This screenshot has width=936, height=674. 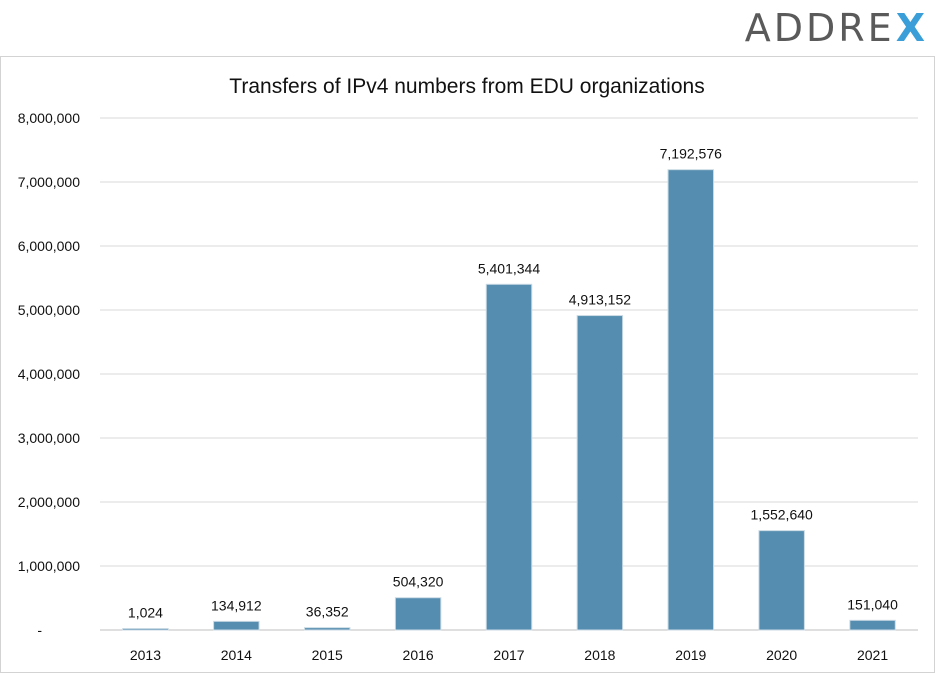 What do you see at coordinates (327, 655) in the screenshot?
I see `x-tick-label: 2015` at bounding box center [327, 655].